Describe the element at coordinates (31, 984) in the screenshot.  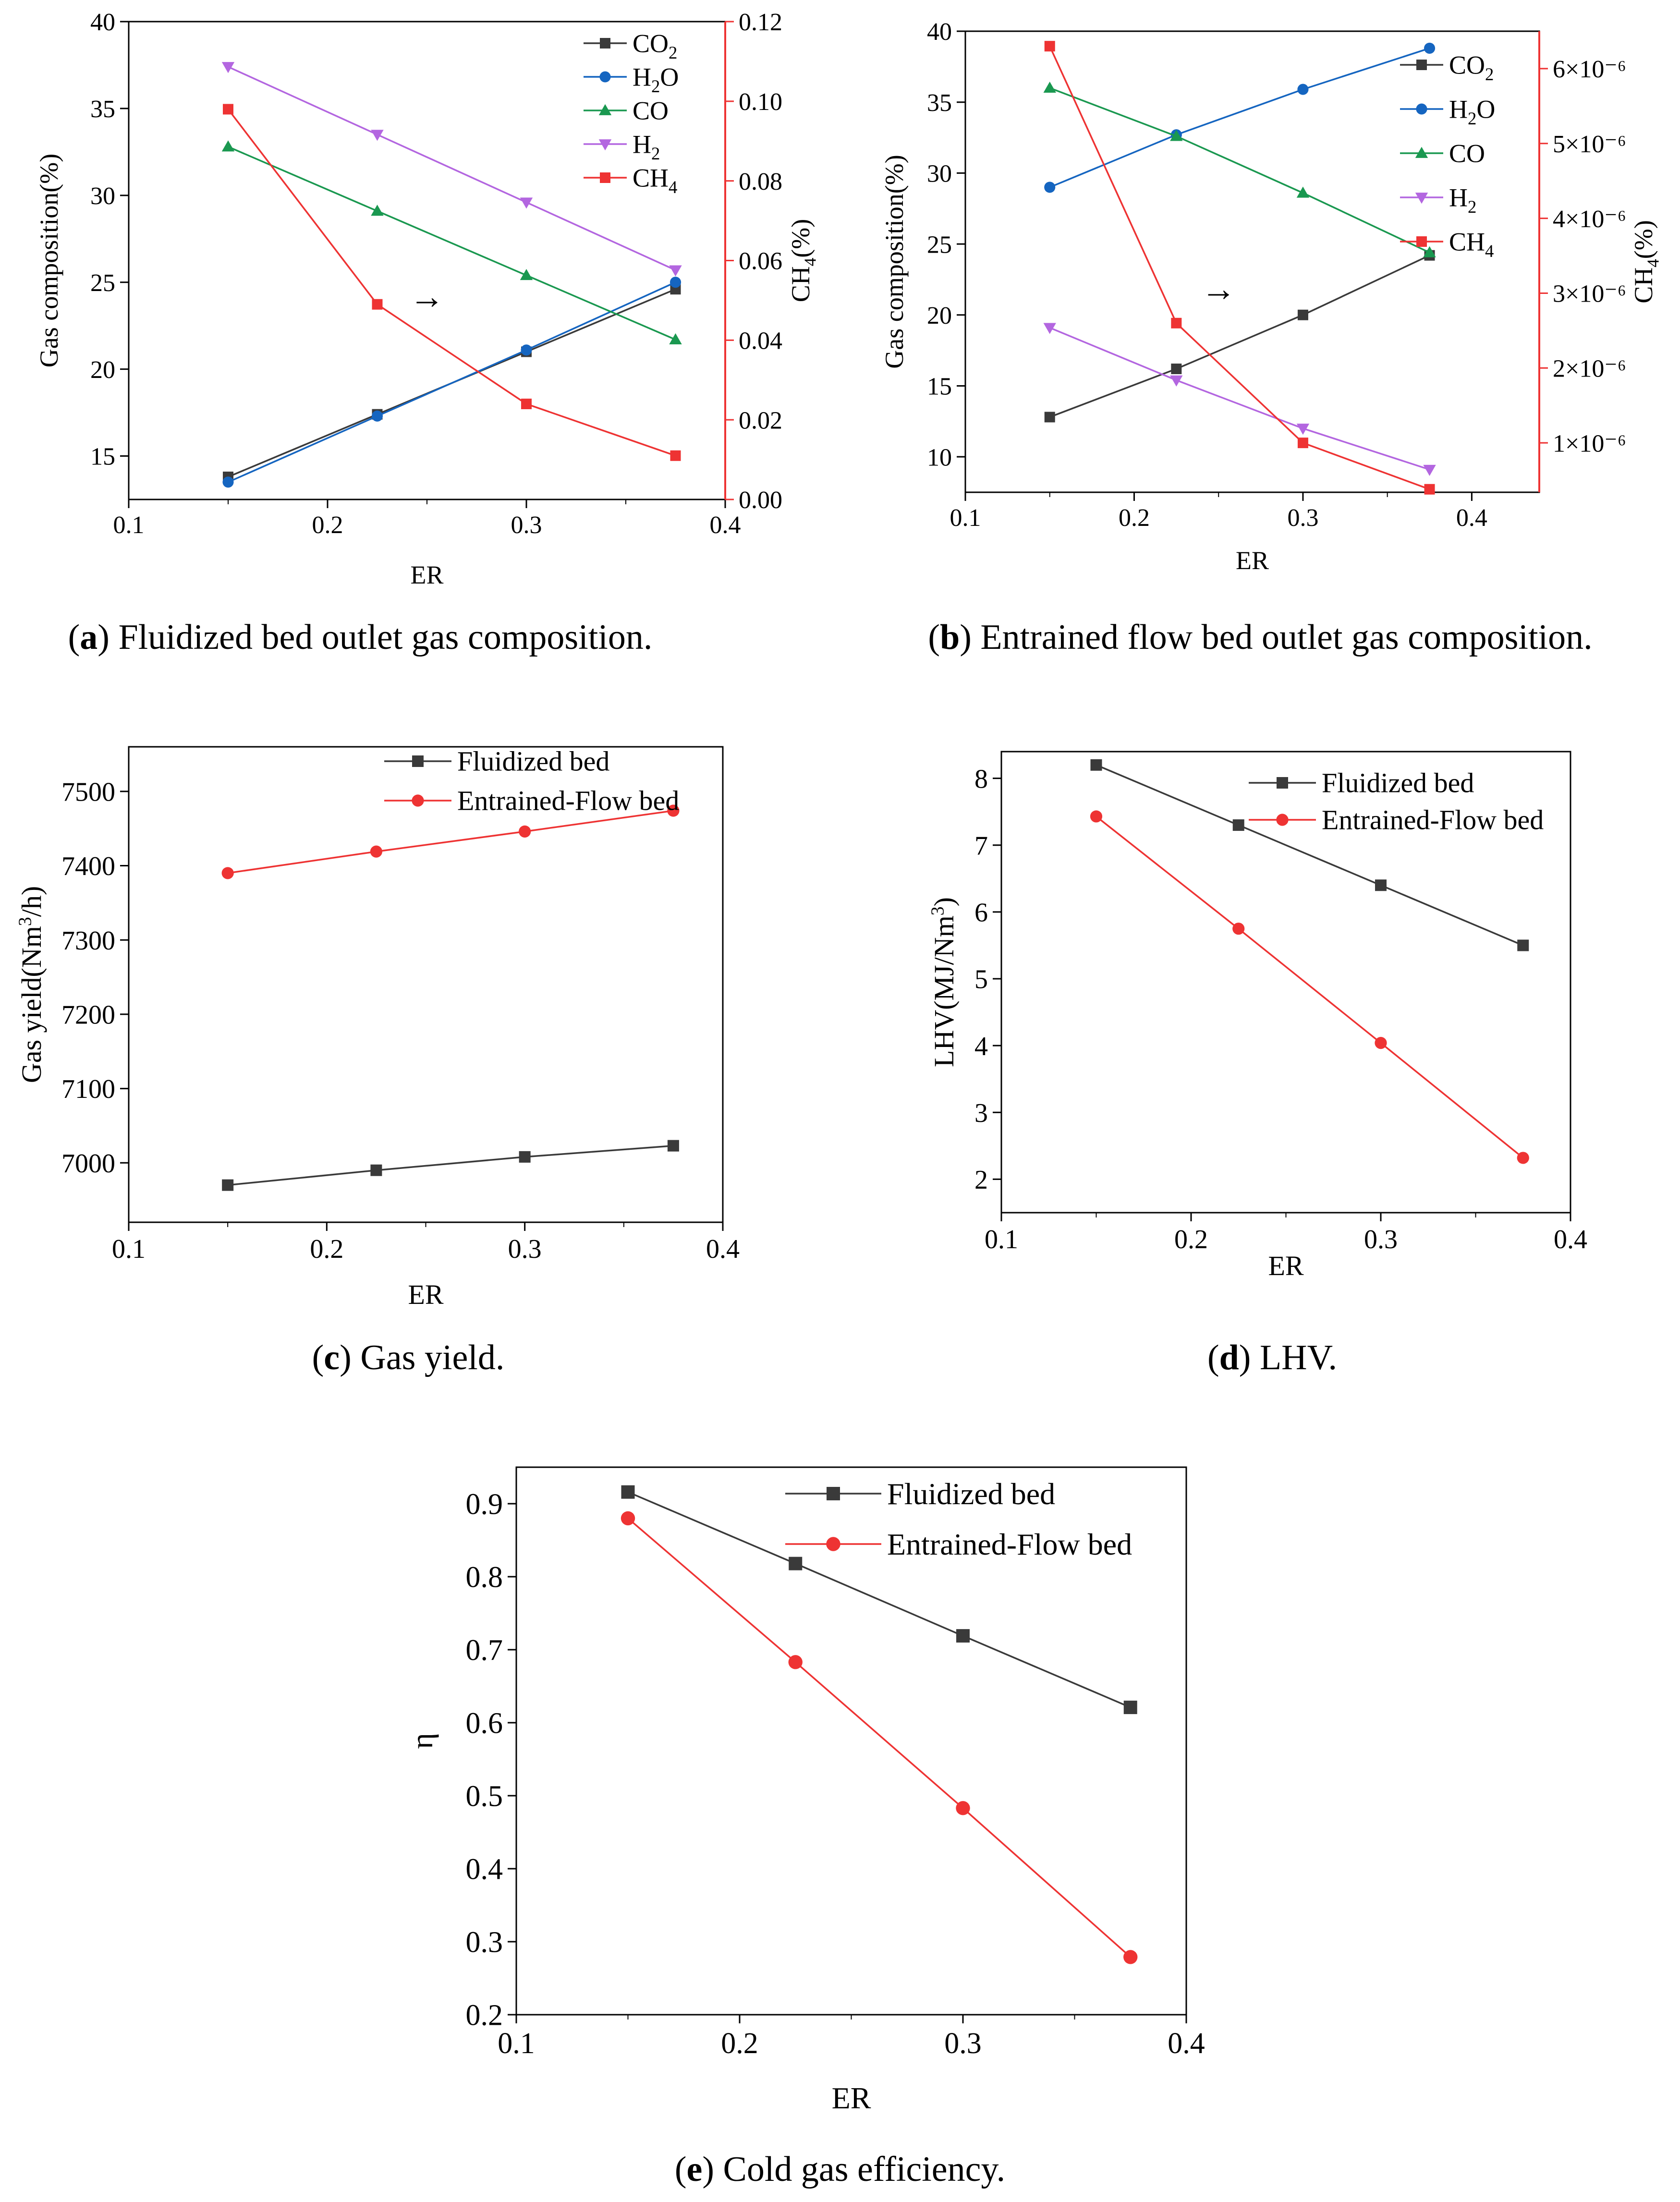
I see `chart-c-y-axis-label: Gas yield(Nm3/h)` at that location.